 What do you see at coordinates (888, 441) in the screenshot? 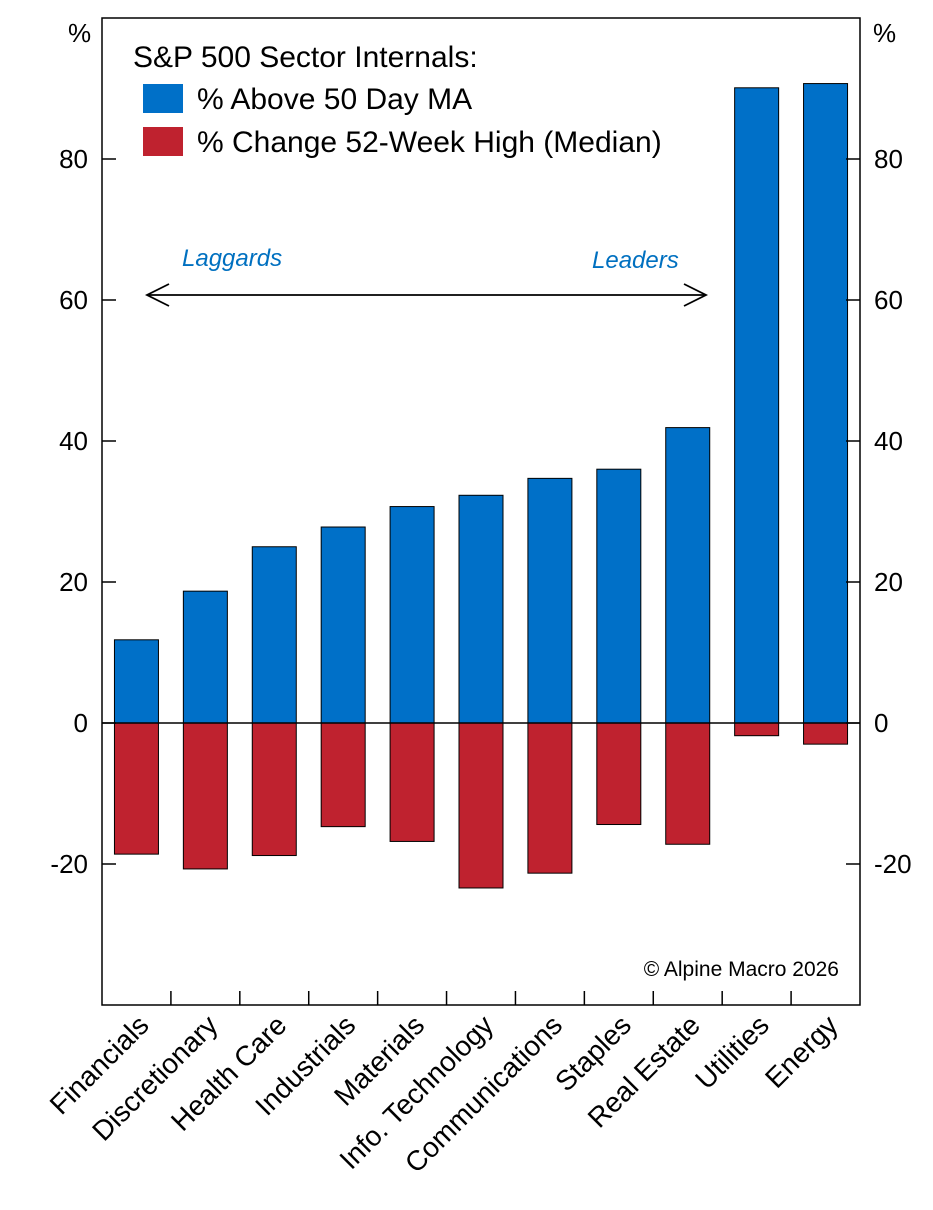
I see `y-tick-label-right: 40` at bounding box center [888, 441].